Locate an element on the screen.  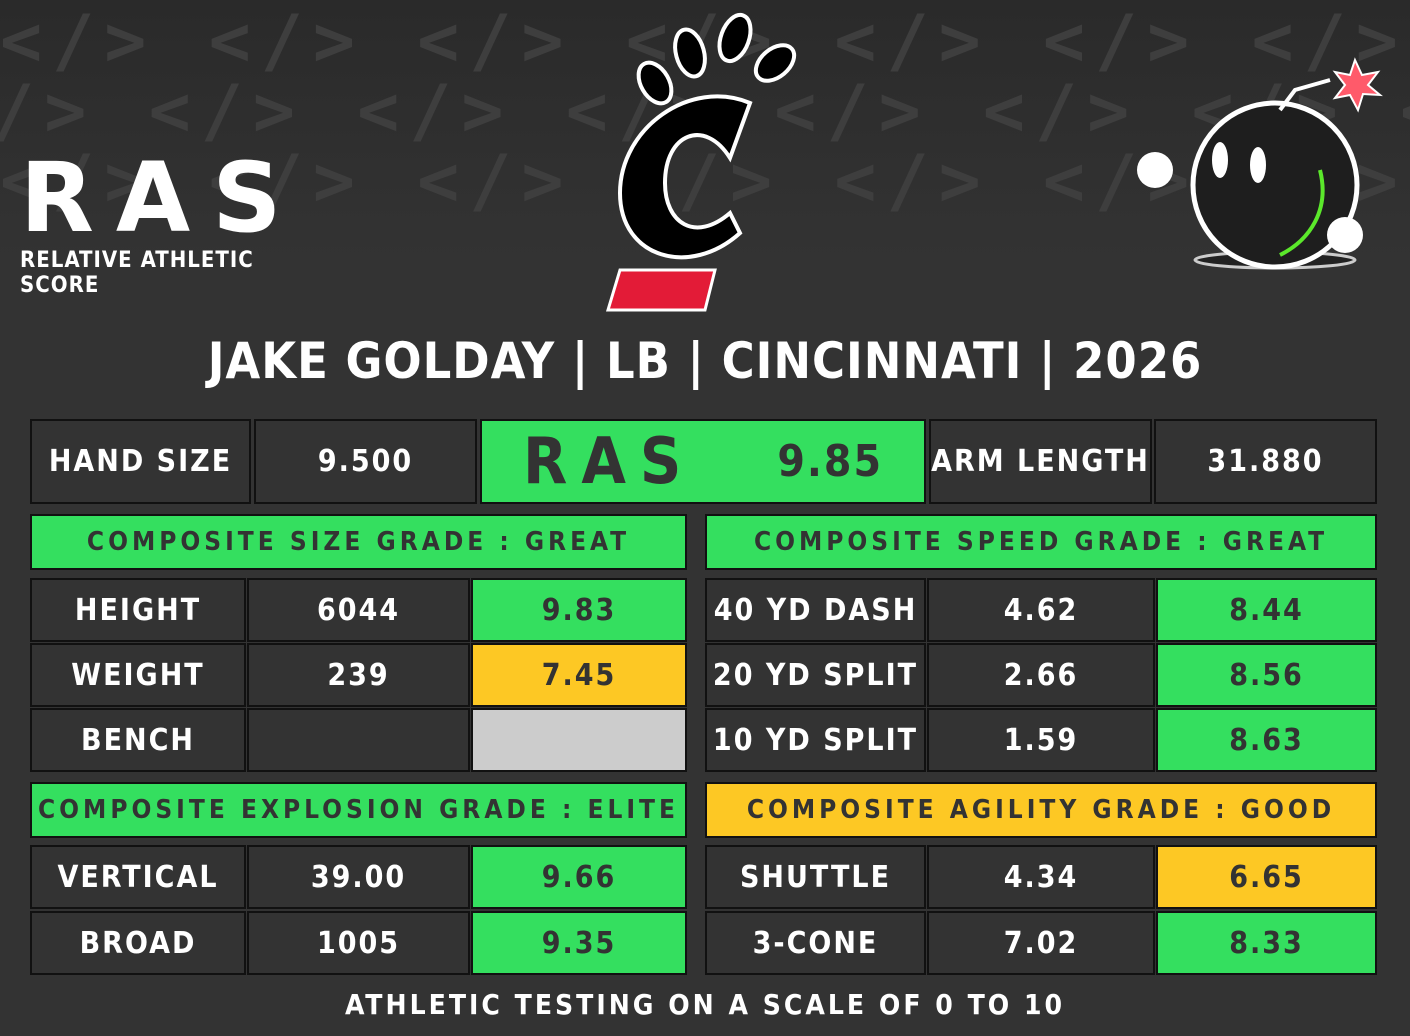
player-title: JAKE GOLDAY | LB | CINCINNATI | 2026 is located at coordinates (705, 361).